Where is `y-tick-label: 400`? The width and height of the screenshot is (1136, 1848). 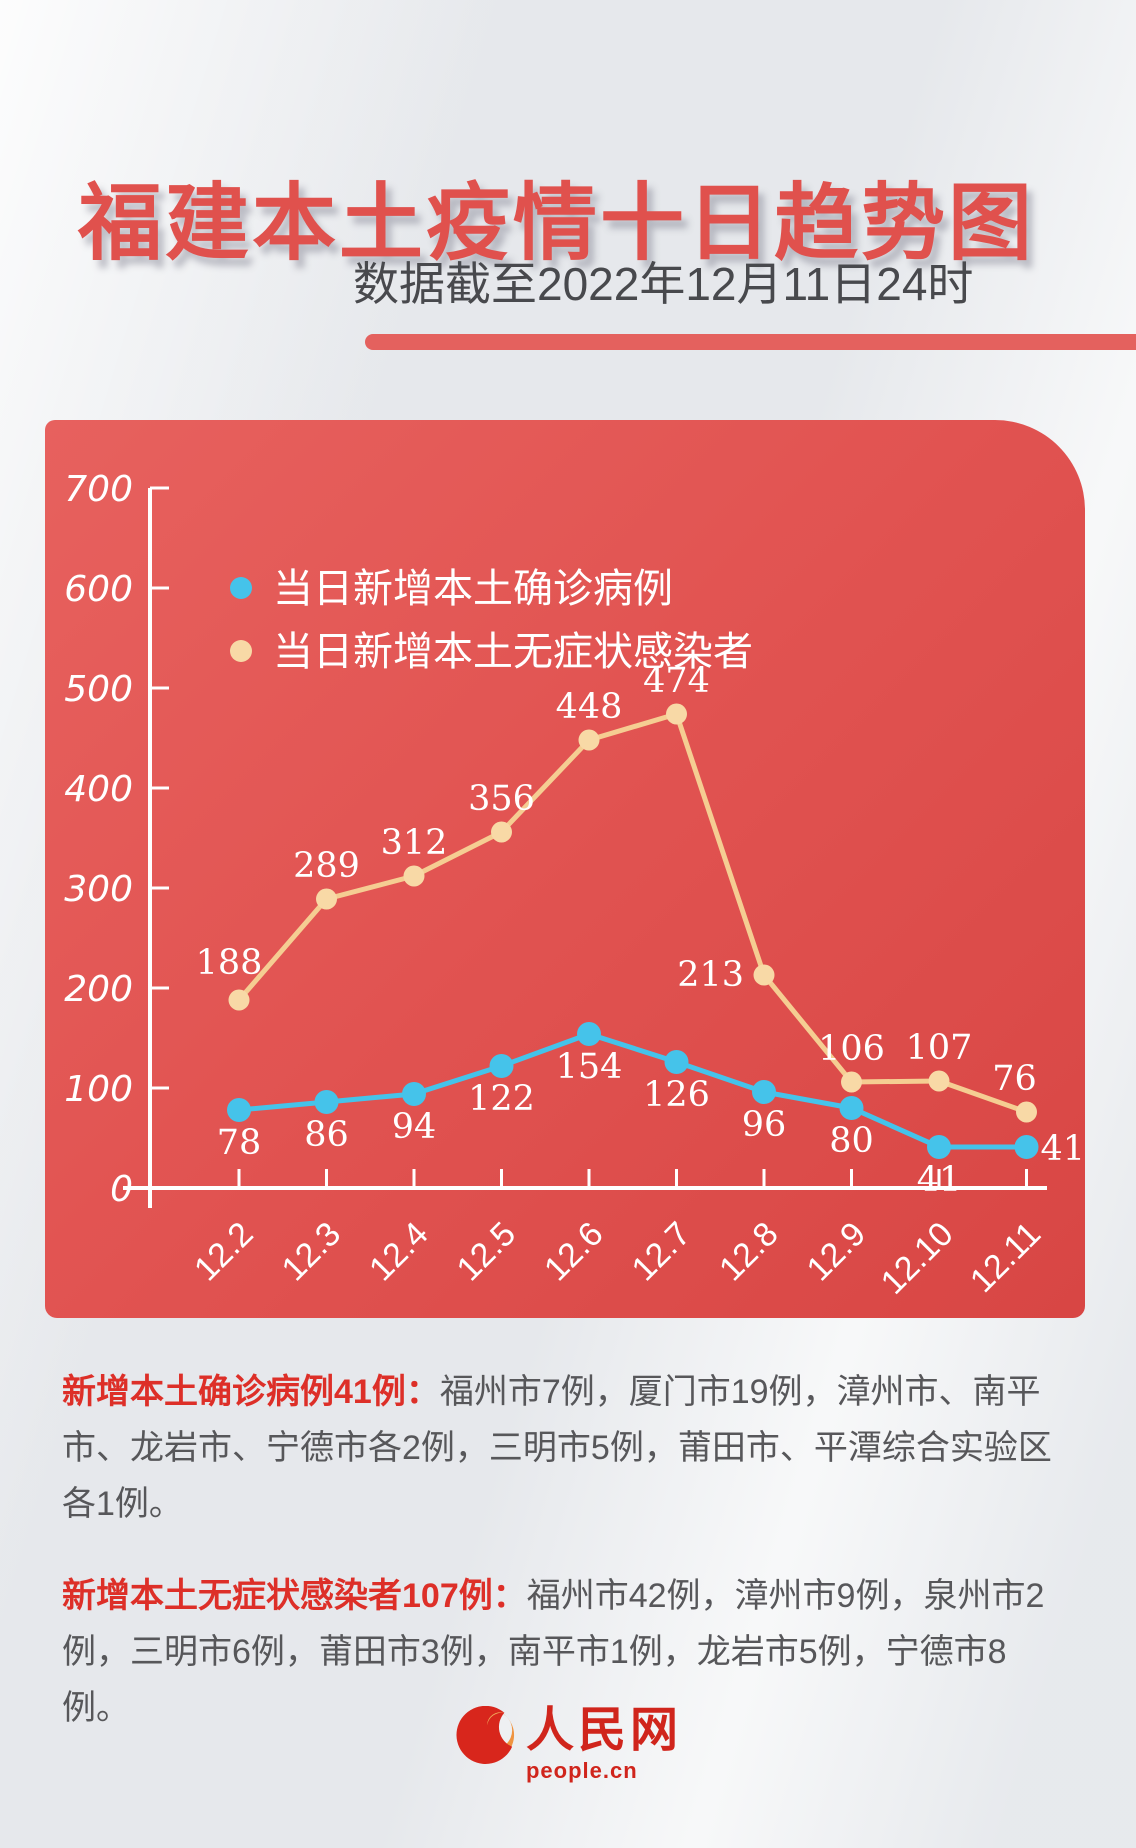 y-tick-label: 400 is located at coordinates (98, 789).